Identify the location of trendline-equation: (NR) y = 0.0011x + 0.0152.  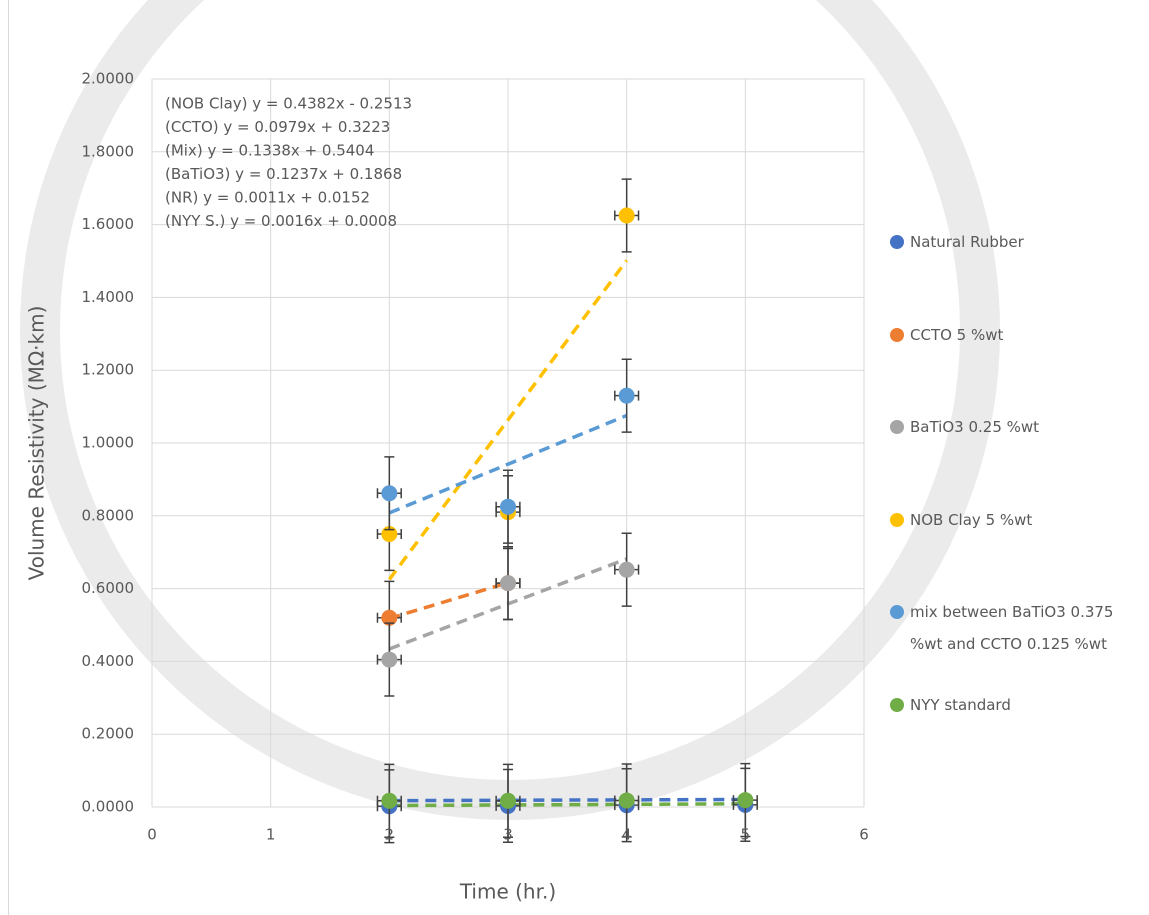
(267, 198).